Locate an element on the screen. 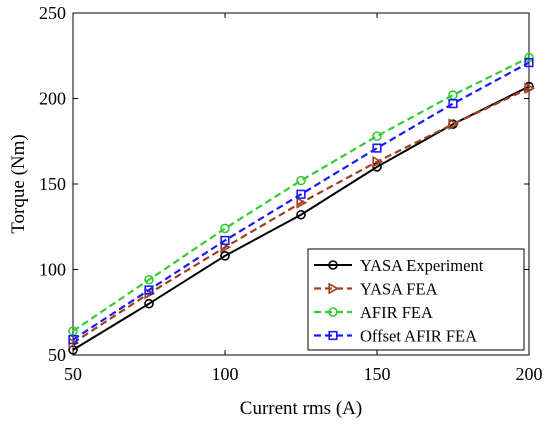 This screenshot has width=550, height=426. legend-entry: YASA Experiment is located at coordinates (399, 265).